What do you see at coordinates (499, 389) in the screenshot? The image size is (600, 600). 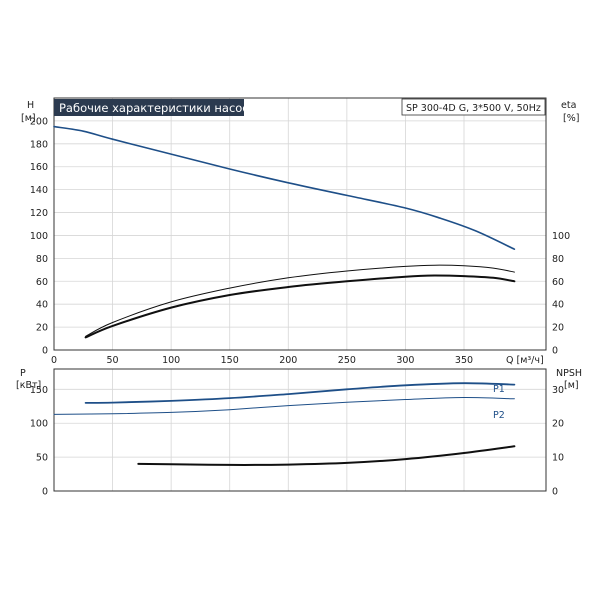 I see `p1-series-label: P1` at bounding box center [499, 389].